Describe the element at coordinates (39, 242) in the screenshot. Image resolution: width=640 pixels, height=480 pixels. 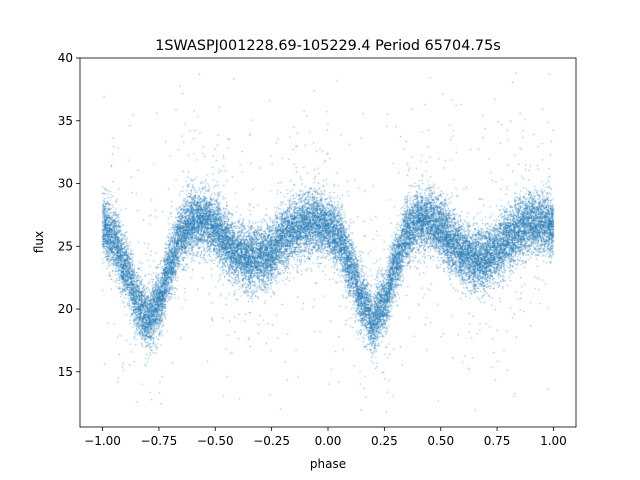
I see `y-axis-label: flux` at that location.